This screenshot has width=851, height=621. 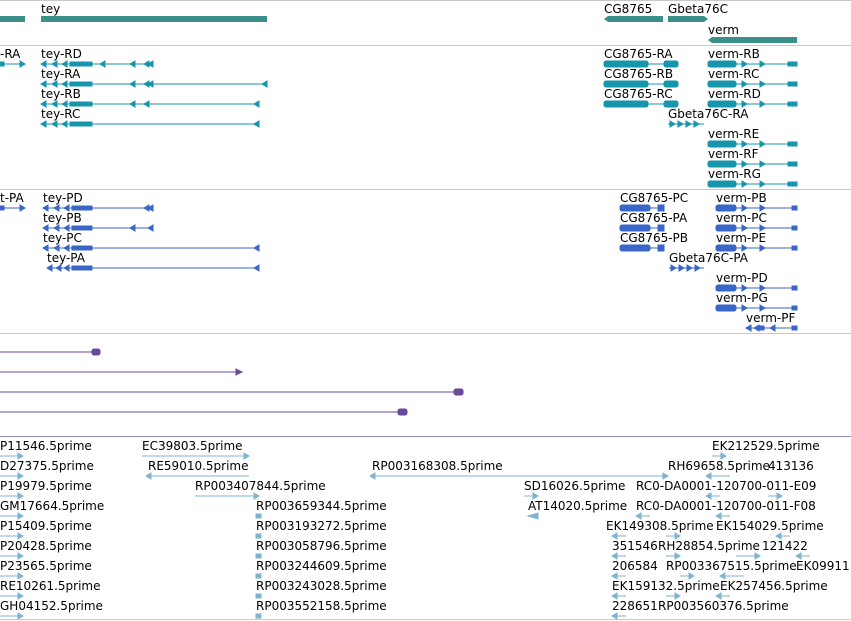 I want to click on transcript-label: CG8765-RC, so click(x=638, y=94).